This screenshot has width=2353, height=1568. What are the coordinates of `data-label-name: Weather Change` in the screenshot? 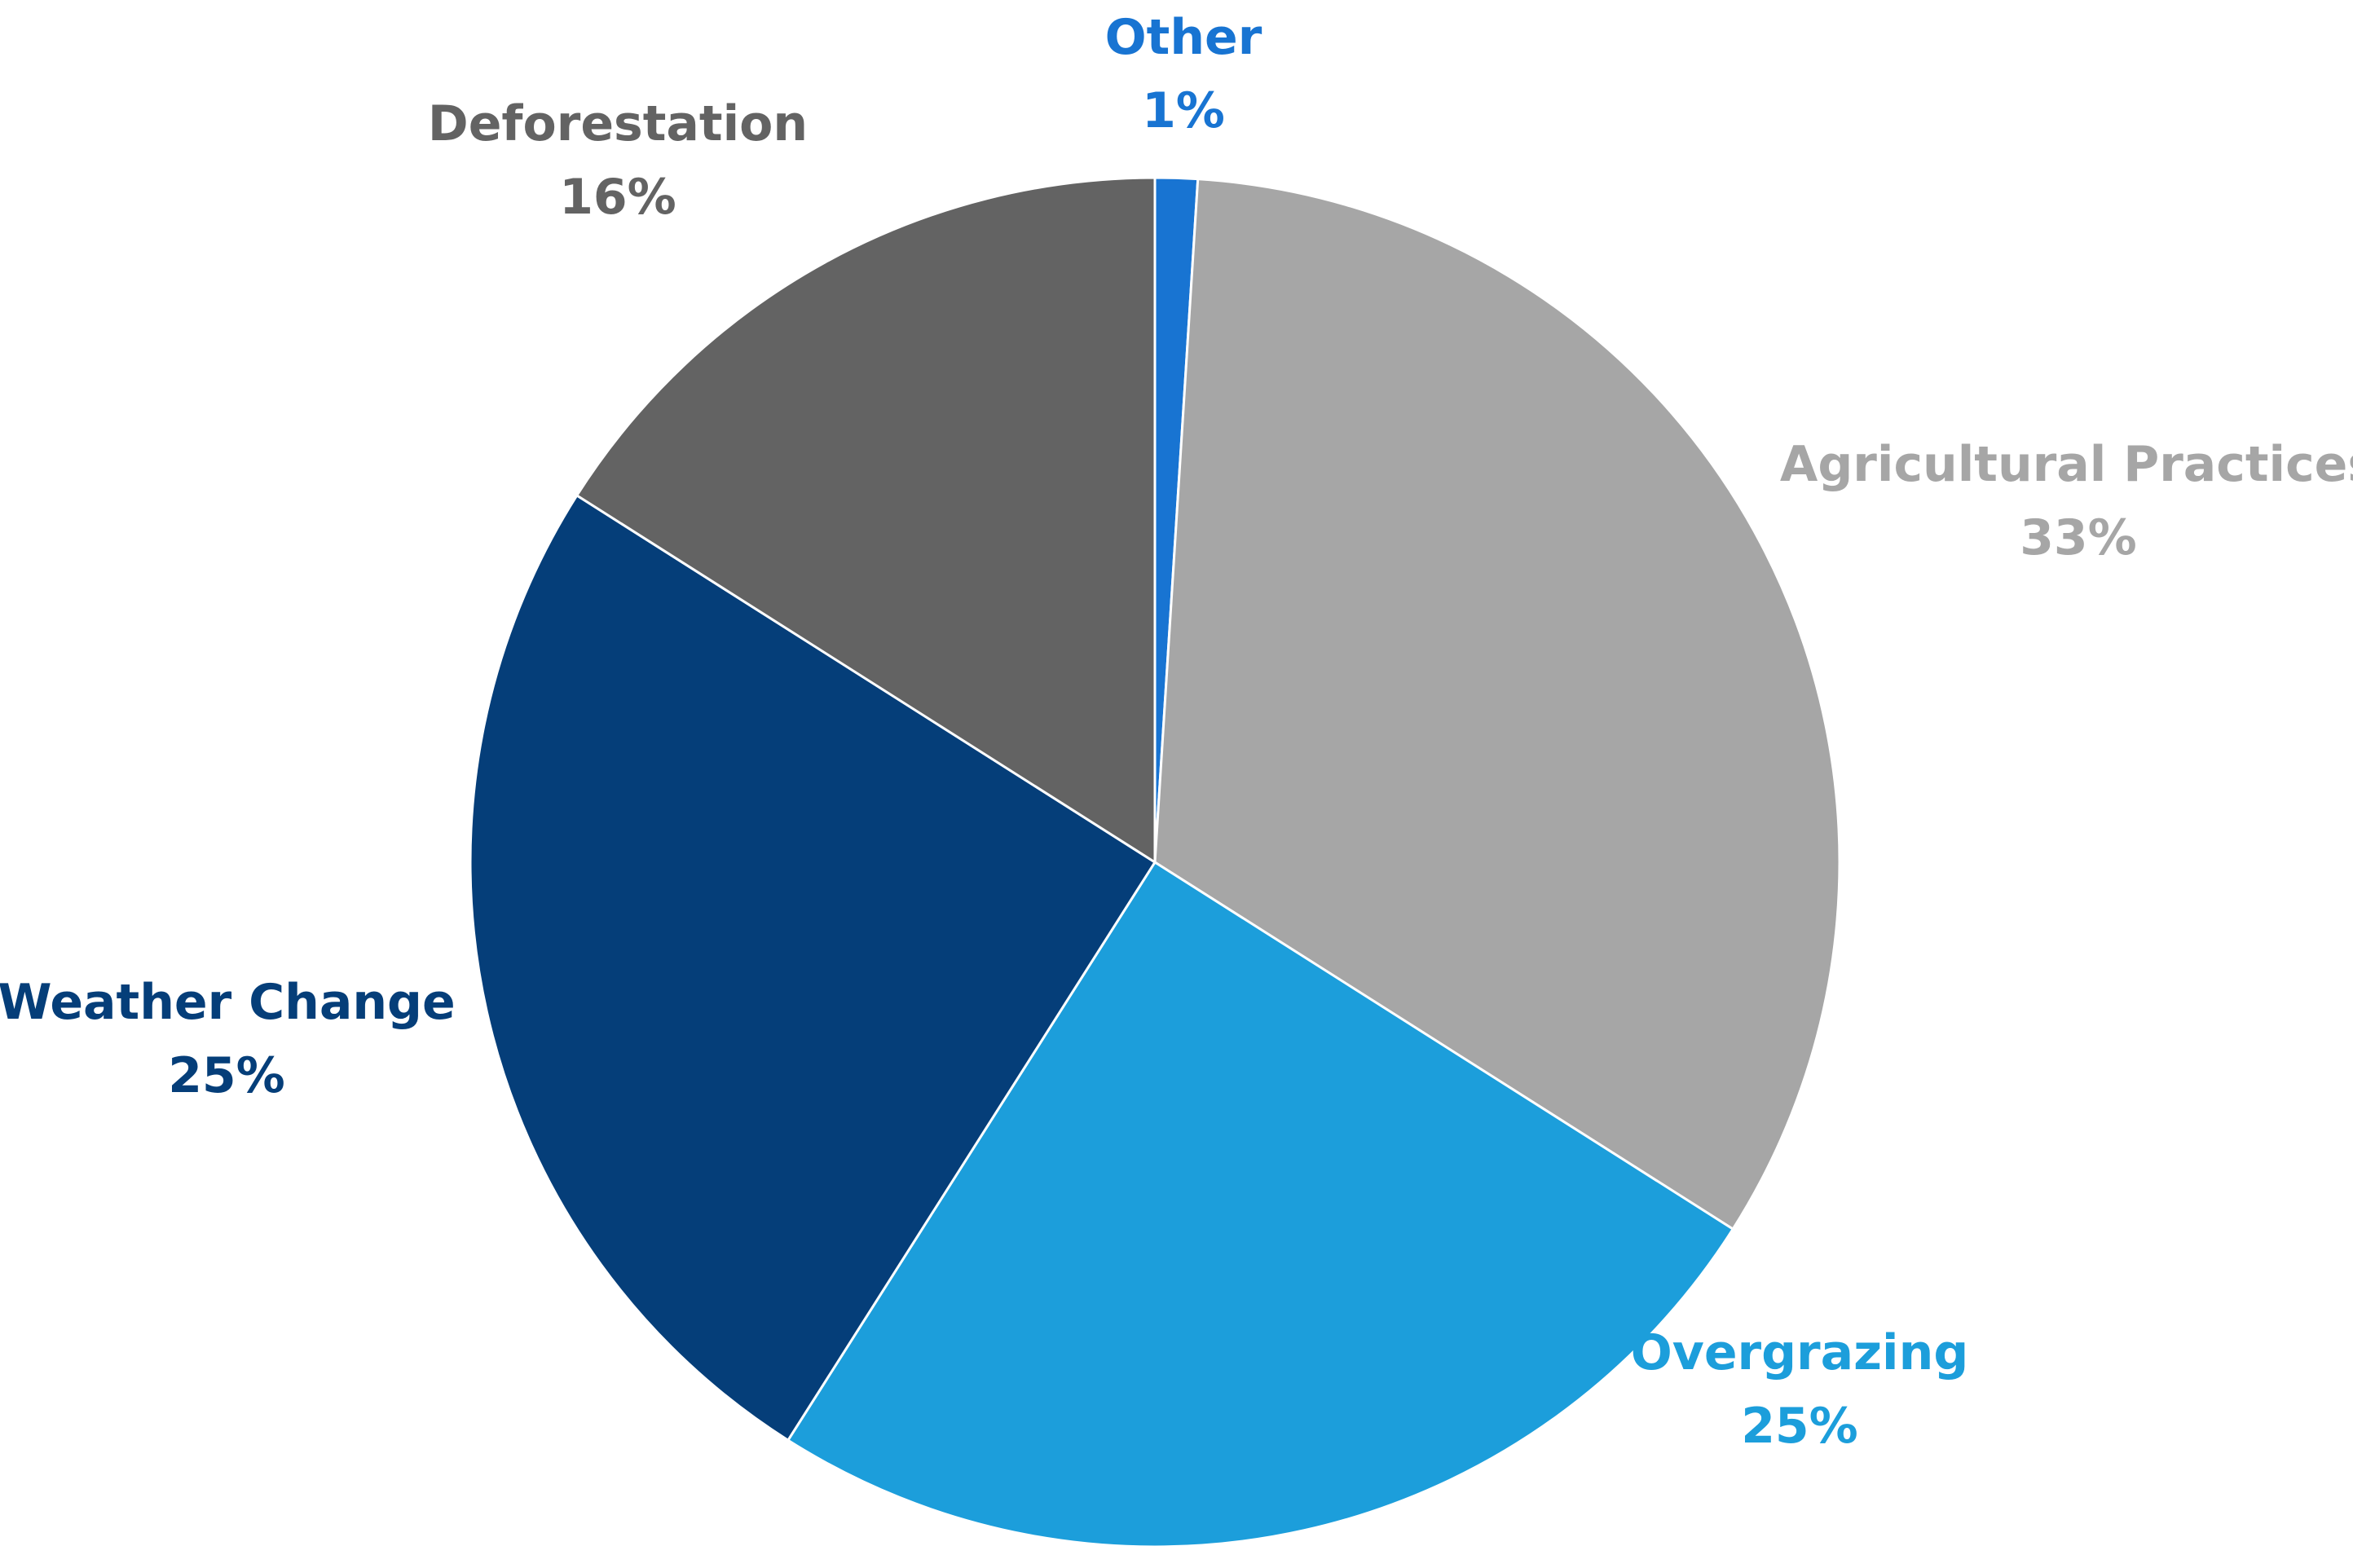 It's located at (228, 1002).